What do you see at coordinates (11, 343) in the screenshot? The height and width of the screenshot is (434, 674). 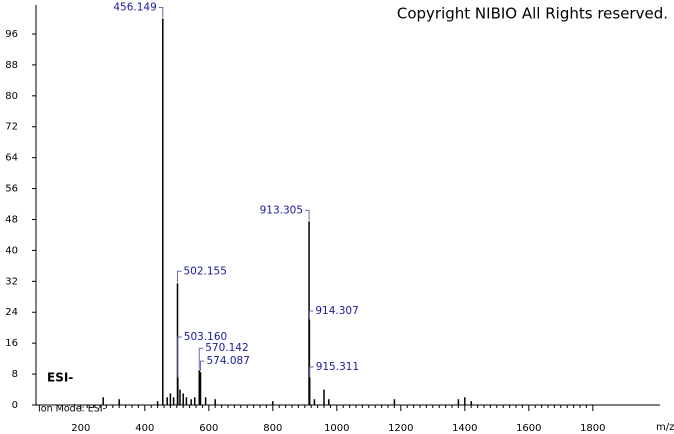 I see `y-tick-label: 16` at bounding box center [11, 343].